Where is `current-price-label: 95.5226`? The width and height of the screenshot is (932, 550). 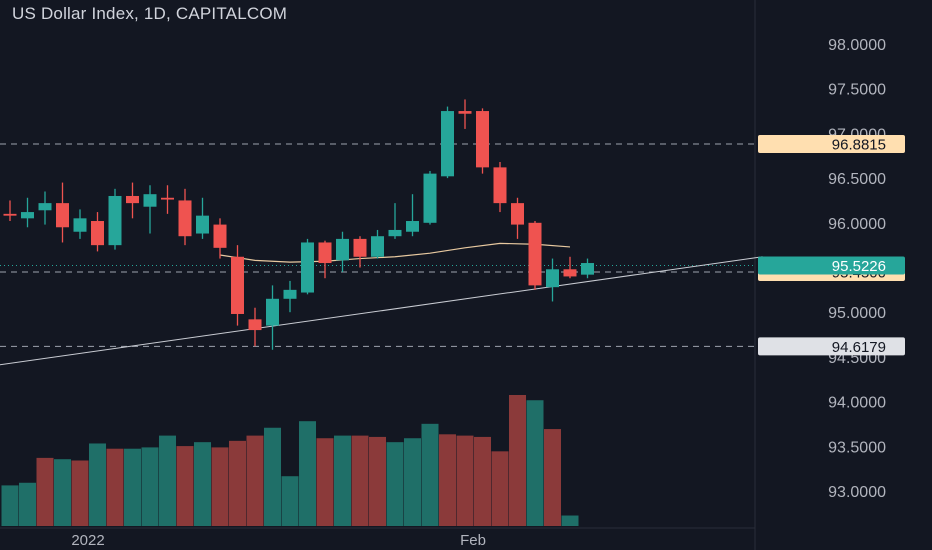
current-price-label: 95.5226 is located at coordinates (859, 266).